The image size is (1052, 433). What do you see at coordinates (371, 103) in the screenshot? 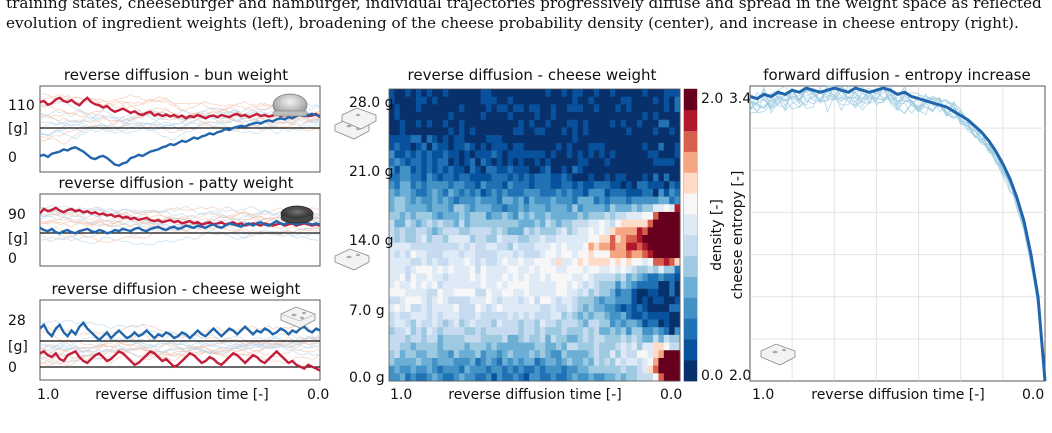
I see `heatmap-ytick-28: 28.0 g` at bounding box center [371, 103].